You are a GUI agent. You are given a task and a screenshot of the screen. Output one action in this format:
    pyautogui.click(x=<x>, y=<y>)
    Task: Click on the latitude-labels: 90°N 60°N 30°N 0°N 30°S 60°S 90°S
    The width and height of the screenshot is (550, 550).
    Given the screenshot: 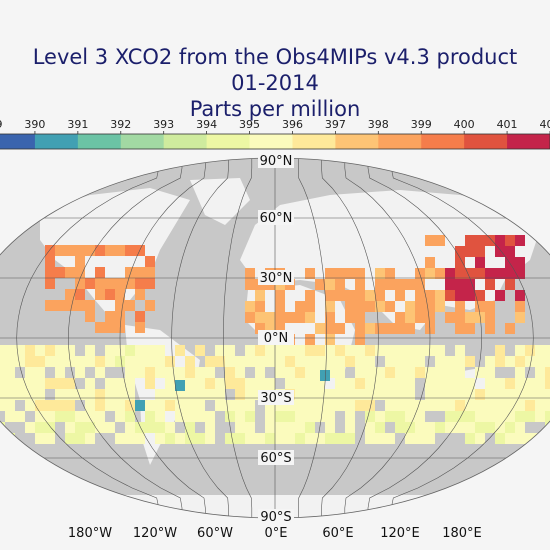 What is the action you would take?
    pyautogui.click(x=276, y=339)
    